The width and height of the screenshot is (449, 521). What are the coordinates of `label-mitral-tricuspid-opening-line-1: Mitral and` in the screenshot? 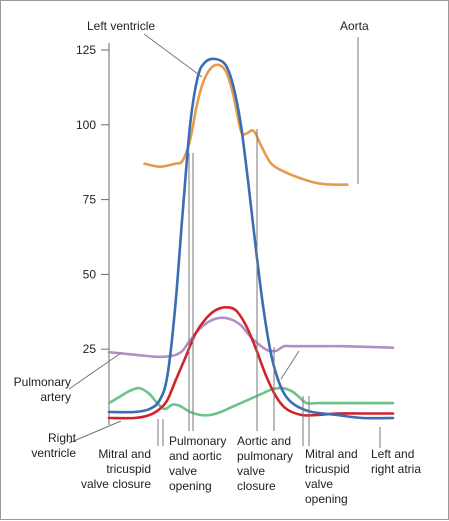 It's located at (331, 454).